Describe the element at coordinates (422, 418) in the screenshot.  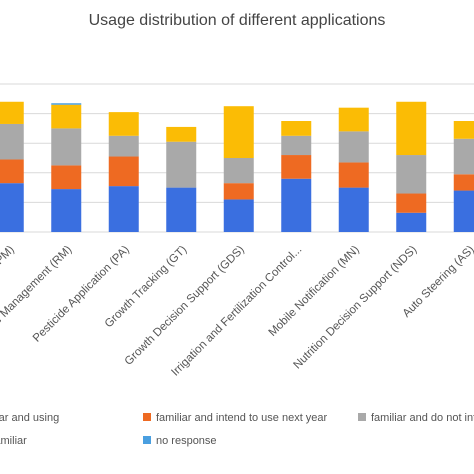
I see `legend-label: familiar and do not intend to use` at that location.